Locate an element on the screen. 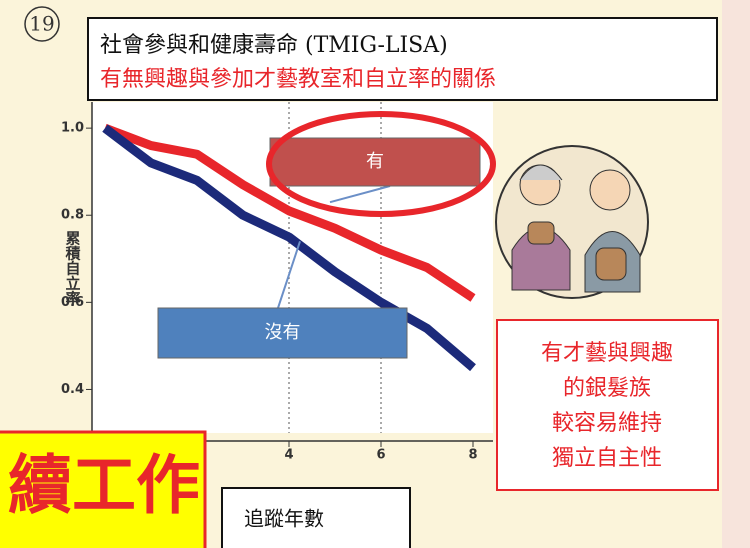  side-strip is located at coordinates (736, 274).